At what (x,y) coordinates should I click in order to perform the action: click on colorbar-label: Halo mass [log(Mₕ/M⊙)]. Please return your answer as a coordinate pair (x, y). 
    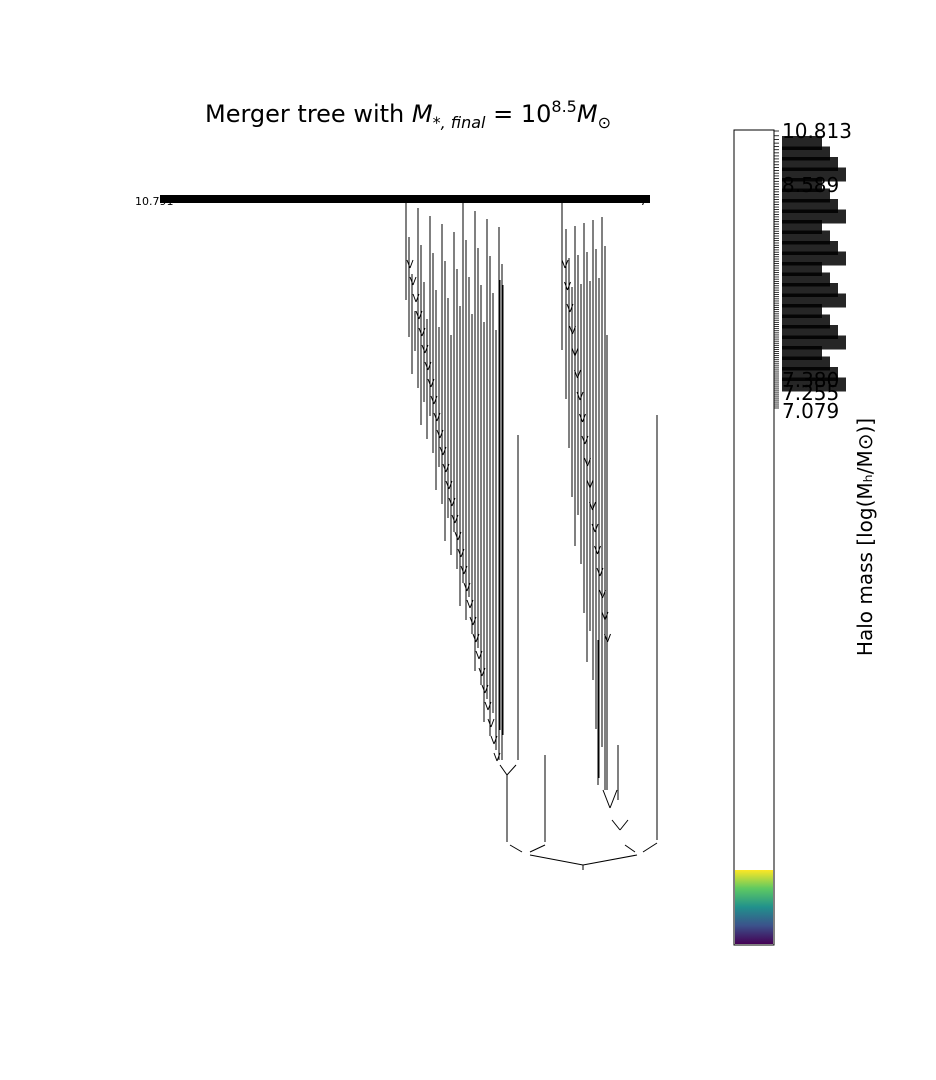
    Looking at the image, I should click on (865, 537).